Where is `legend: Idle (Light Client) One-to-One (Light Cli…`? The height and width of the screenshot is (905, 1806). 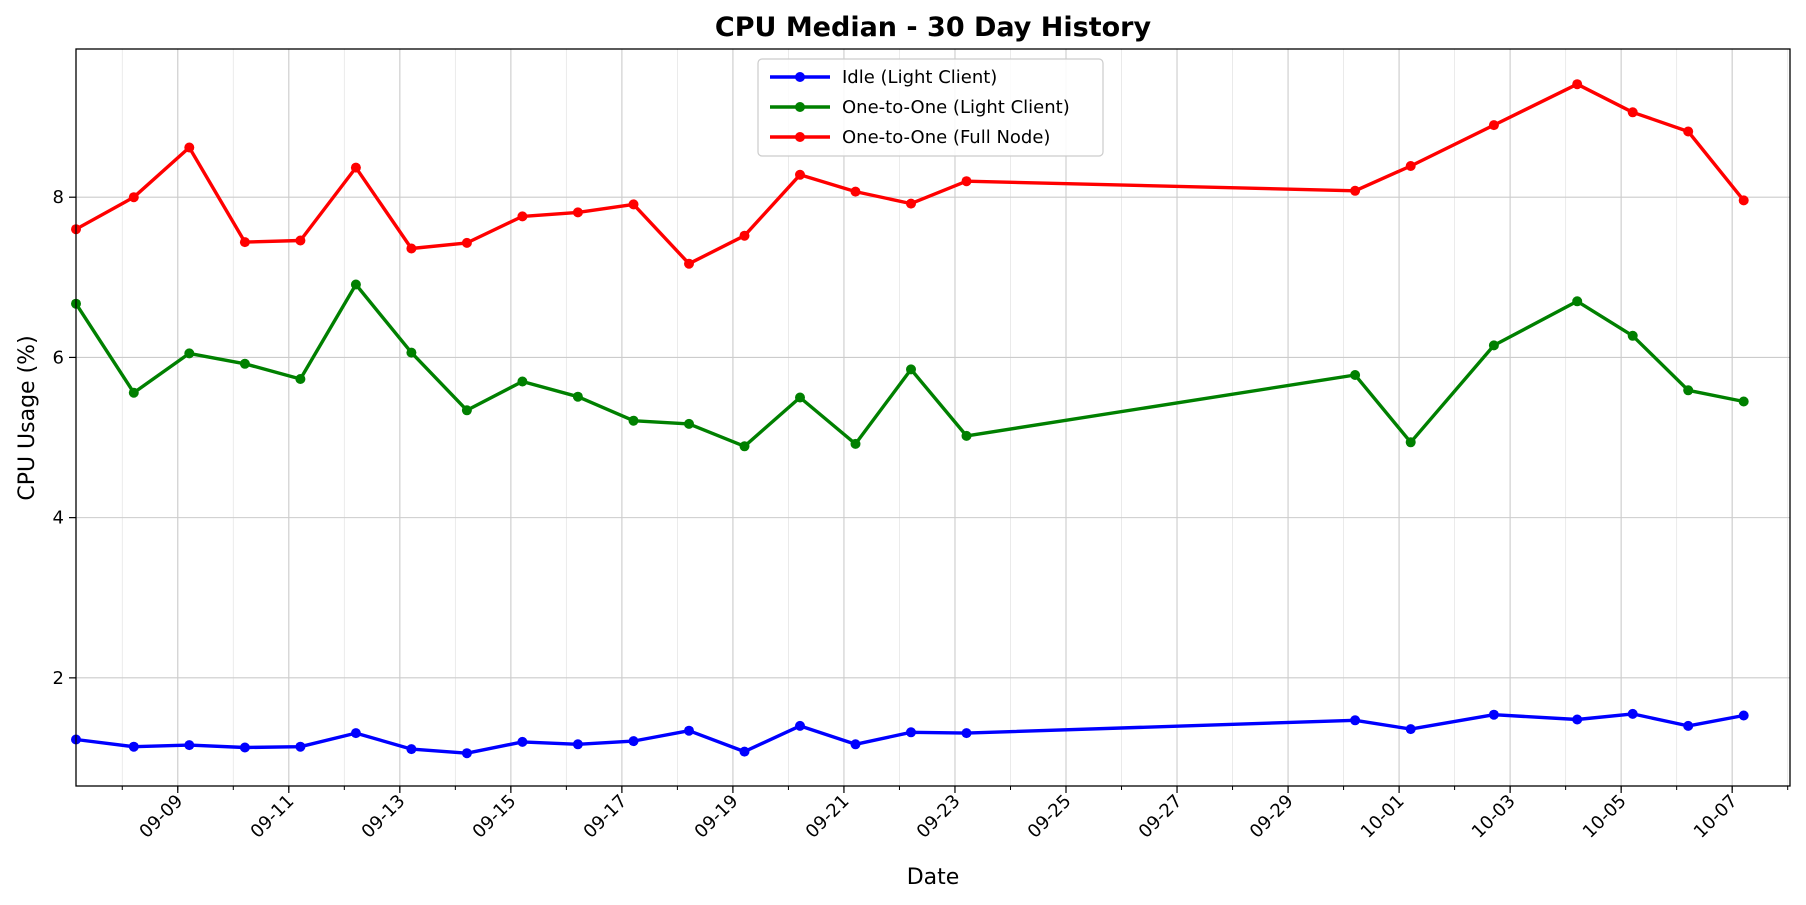
legend: Idle (Light Client) One-to-One (Light Cli… is located at coordinates (930, 107).